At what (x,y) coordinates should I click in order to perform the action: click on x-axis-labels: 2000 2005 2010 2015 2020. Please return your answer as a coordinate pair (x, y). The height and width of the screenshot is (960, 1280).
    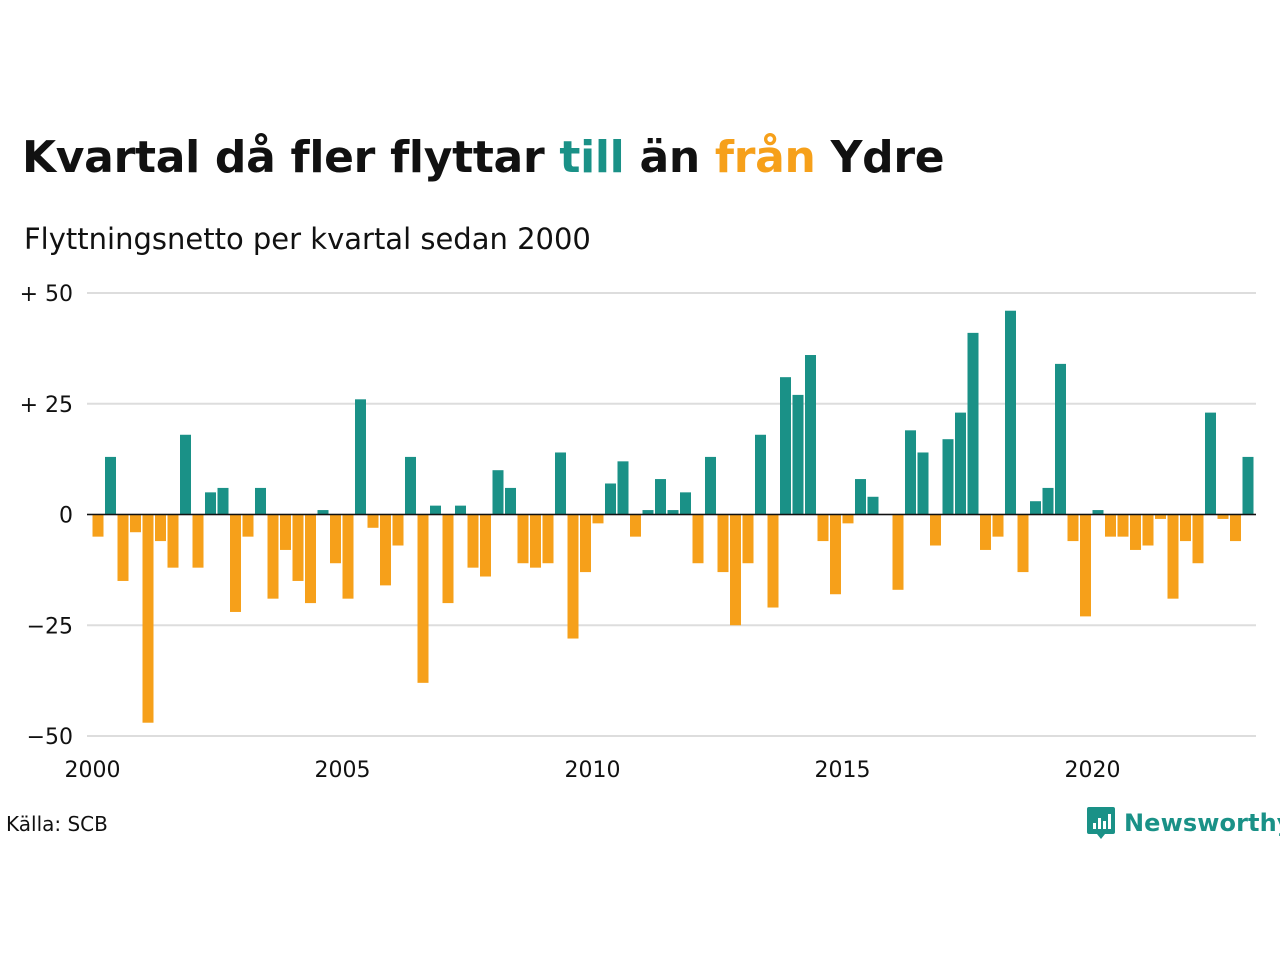
    Looking at the image, I should click on (593, 770).